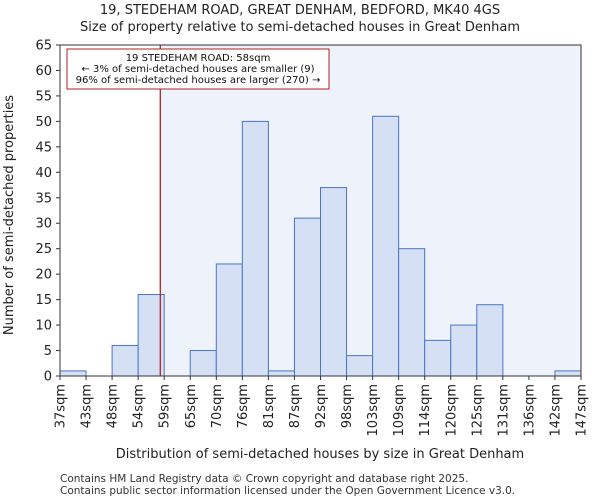 This screenshot has height=500, width=600. What do you see at coordinates (229, 320) in the screenshot?
I see `bar-70sqm` at bounding box center [229, 320].